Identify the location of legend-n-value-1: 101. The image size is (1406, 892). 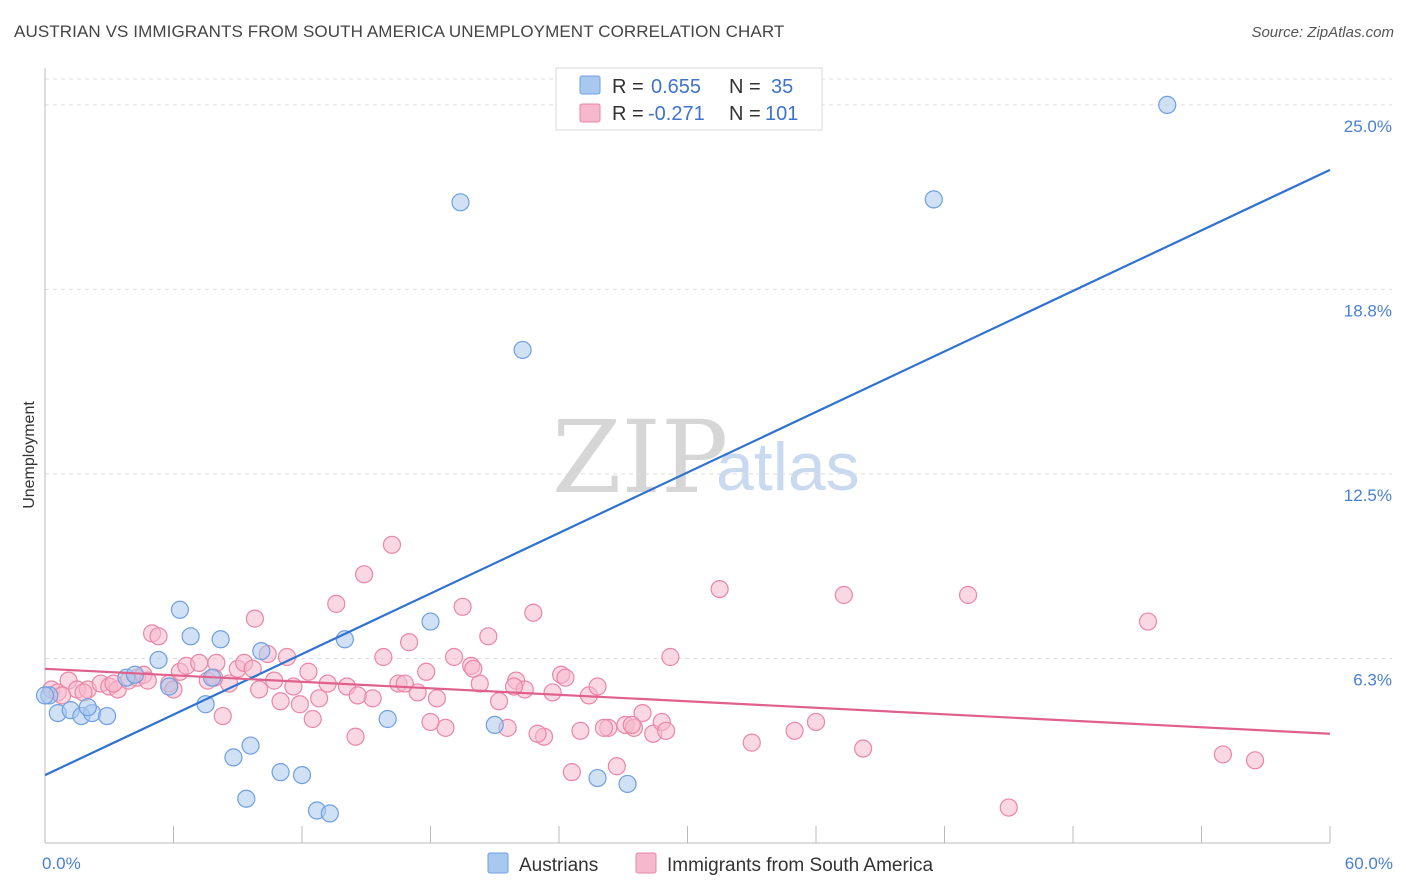
(781, 114).